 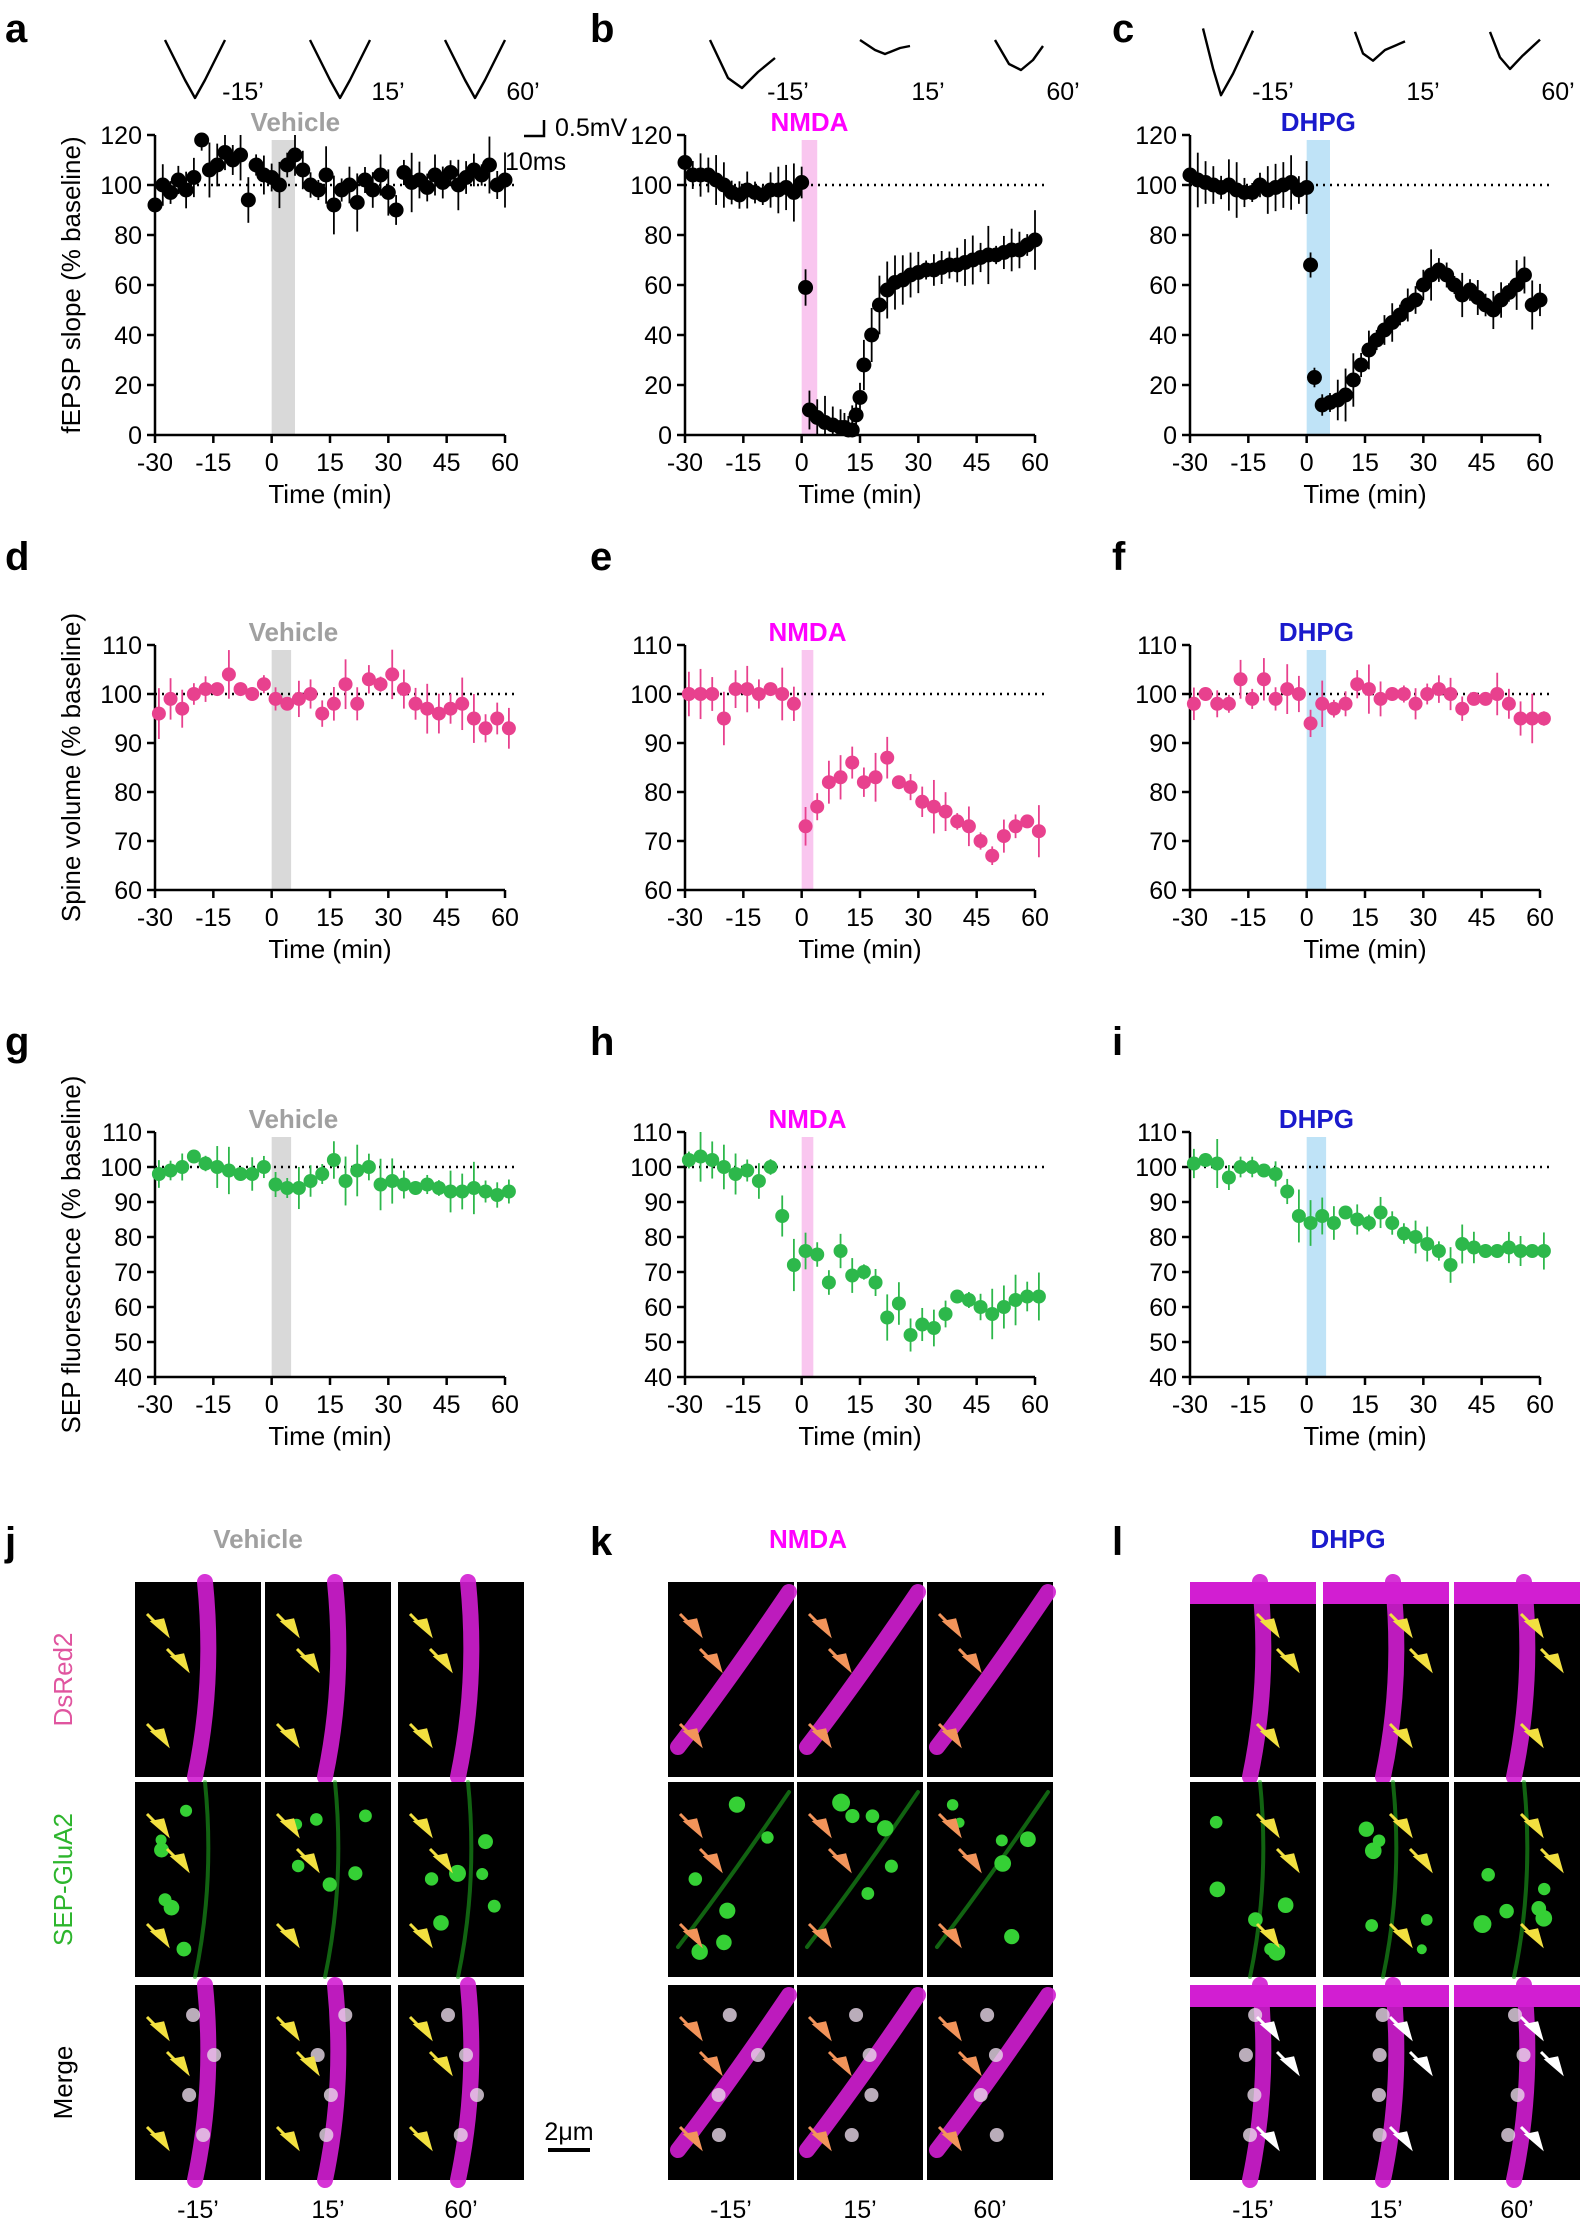 What do you see at coordinates (1163, 336) in the screenshot?
I see `y-tick-label: 40` at bounding box center [1163, 336].